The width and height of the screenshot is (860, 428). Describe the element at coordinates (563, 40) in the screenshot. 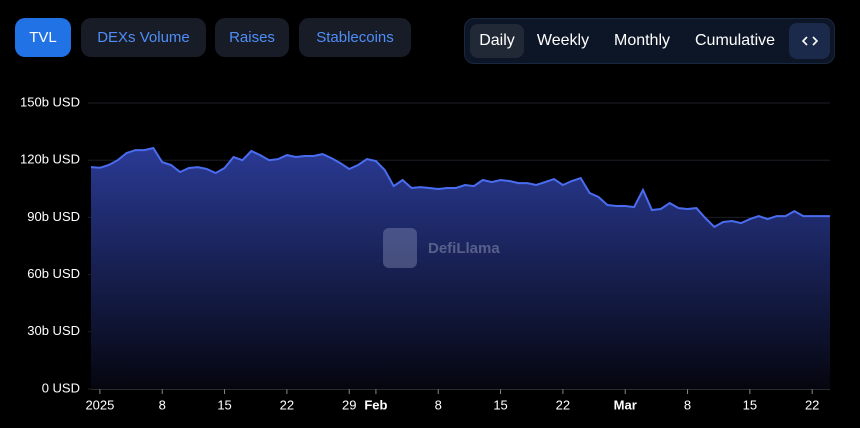

I see `period-button: Weekly` at that location.